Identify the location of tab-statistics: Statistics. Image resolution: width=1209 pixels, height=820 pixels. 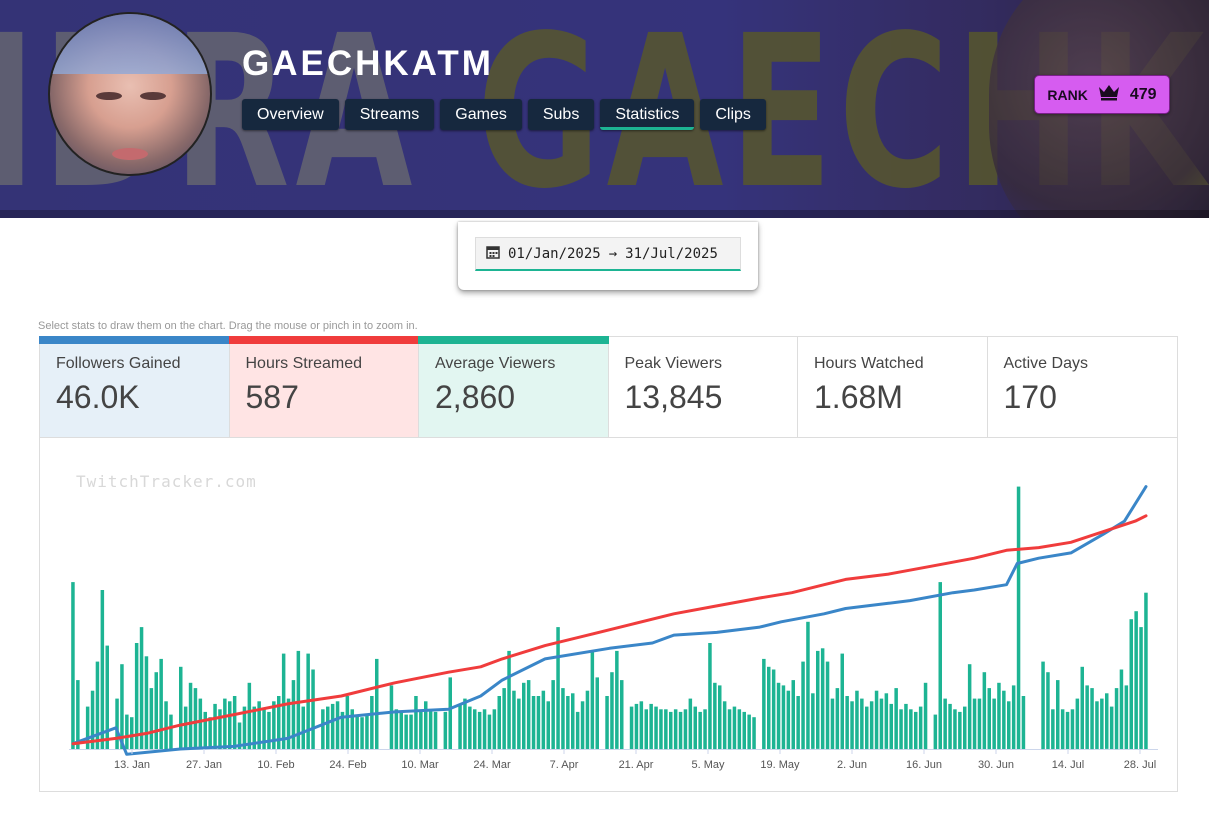
(647, 114).